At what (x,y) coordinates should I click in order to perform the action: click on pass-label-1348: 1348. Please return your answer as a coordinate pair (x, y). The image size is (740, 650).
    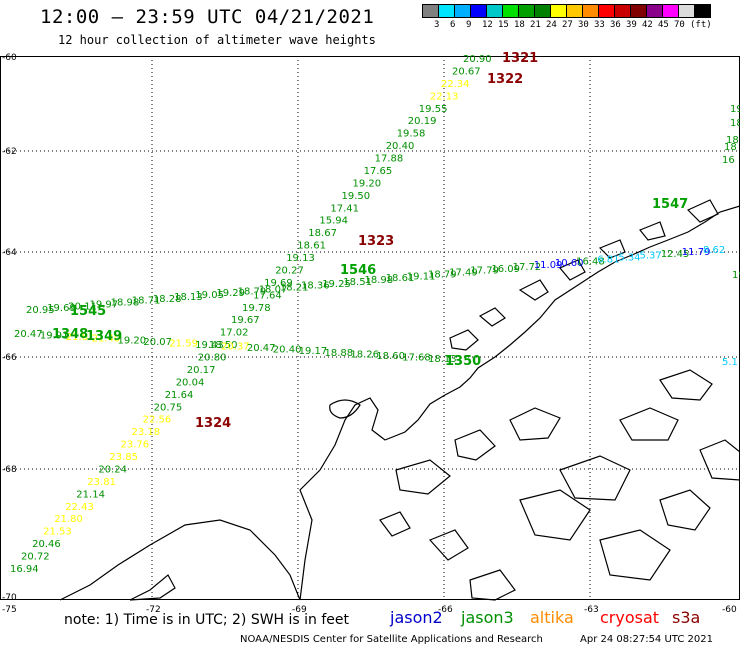
    Looking at the image, I should click on (70, 334).